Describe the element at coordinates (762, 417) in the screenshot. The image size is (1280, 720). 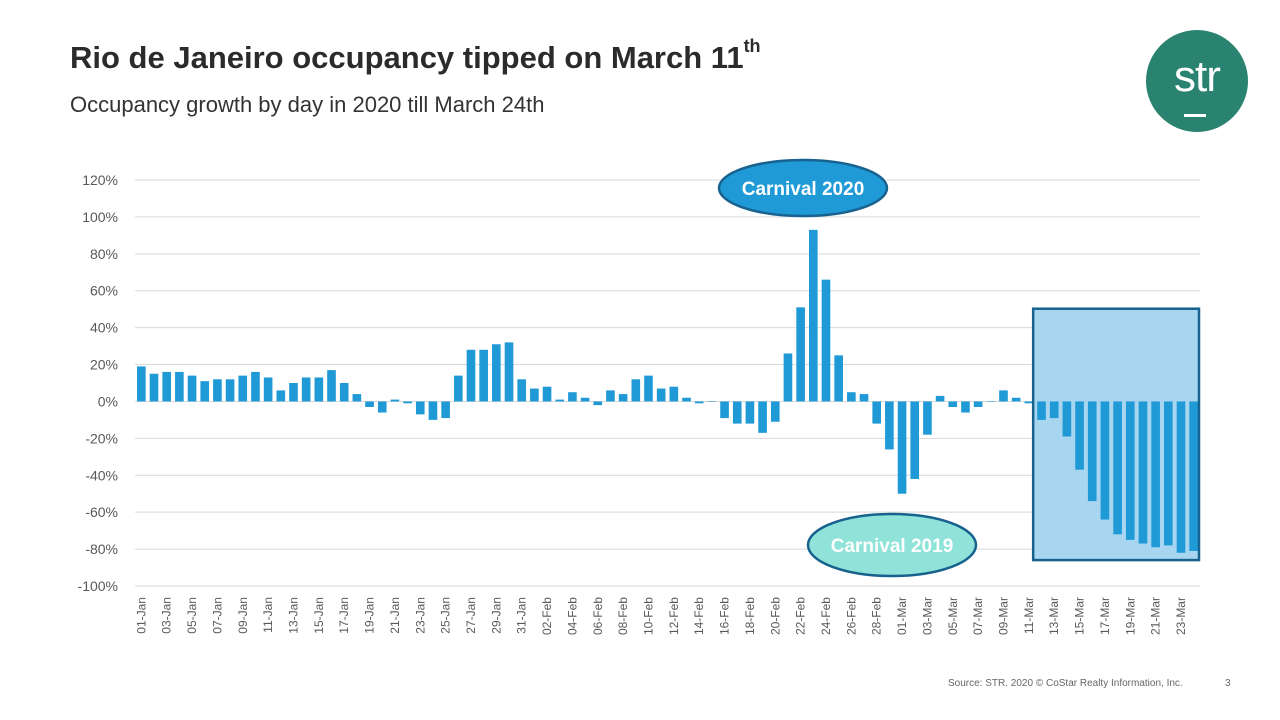
I see `bar-19-Feb` at that location.